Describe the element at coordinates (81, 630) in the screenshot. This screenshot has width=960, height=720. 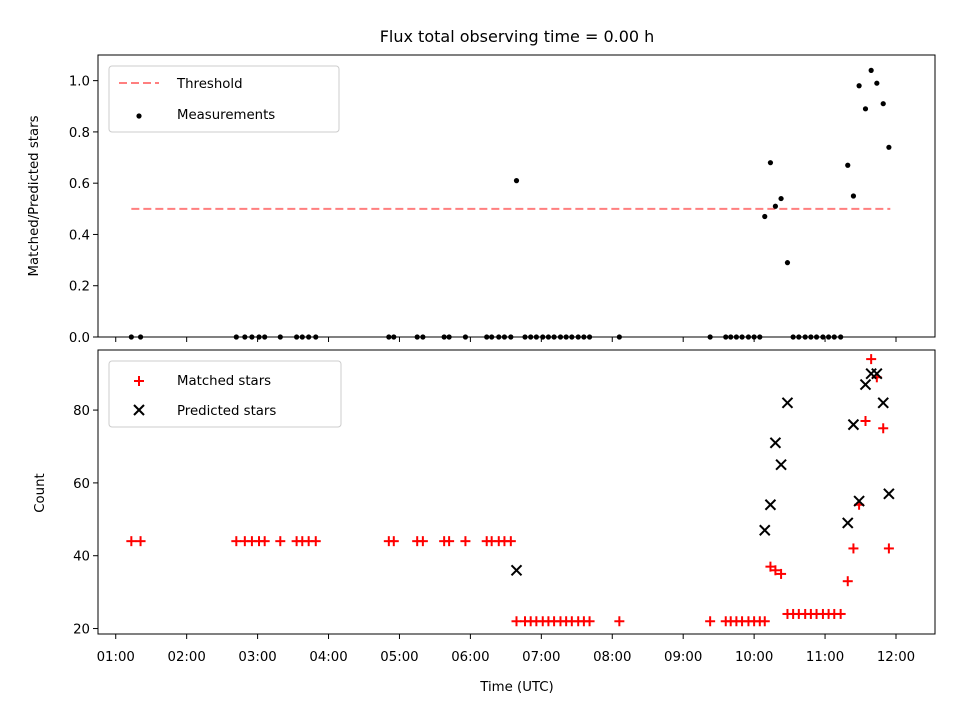
I see `bottom-y-tick-label: 20` at that location.